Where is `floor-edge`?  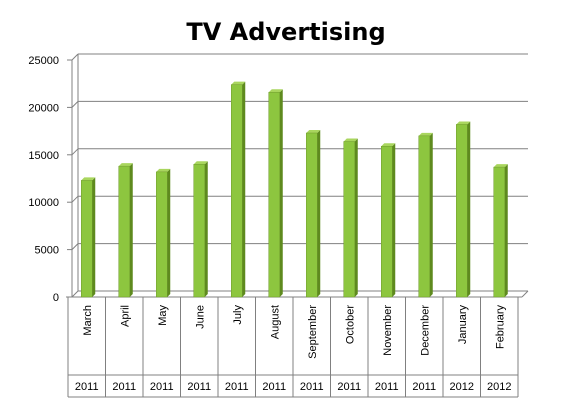
floor-edge is located at coordinates (525, 294).